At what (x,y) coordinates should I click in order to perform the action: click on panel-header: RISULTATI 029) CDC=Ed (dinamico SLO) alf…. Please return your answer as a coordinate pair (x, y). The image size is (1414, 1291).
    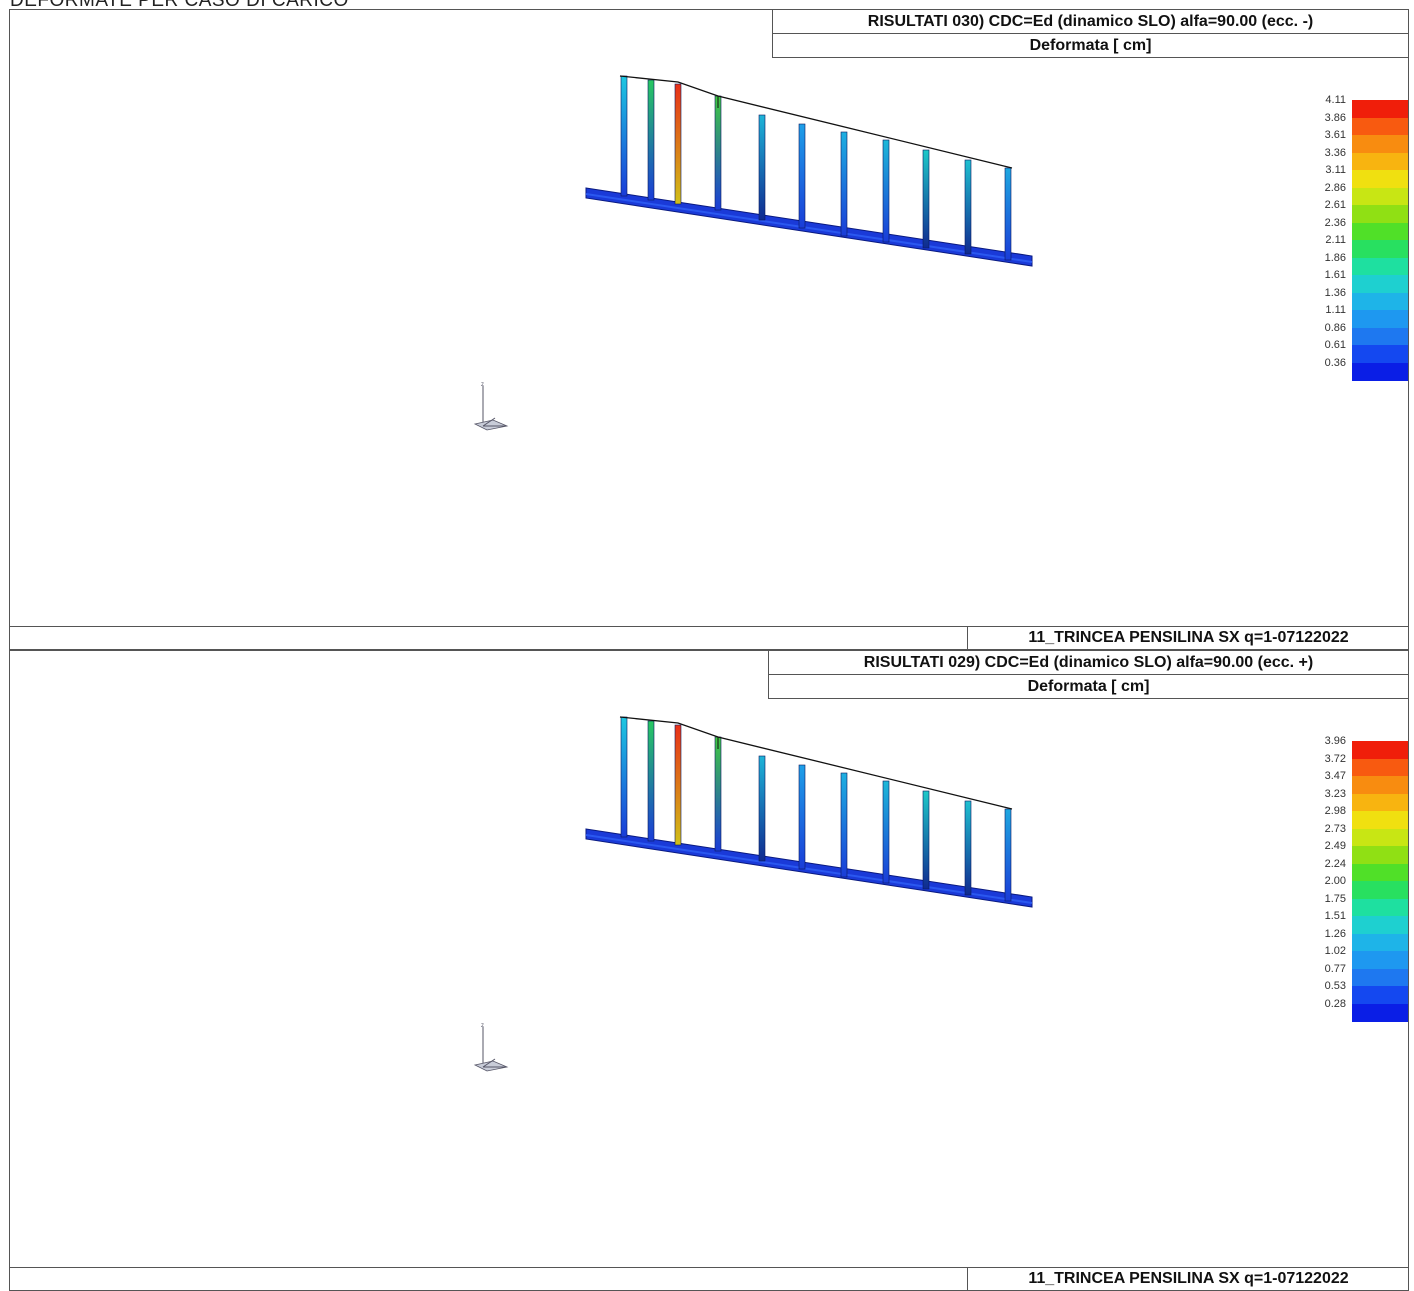
    Looking at the image, I should click on (1088, 675).